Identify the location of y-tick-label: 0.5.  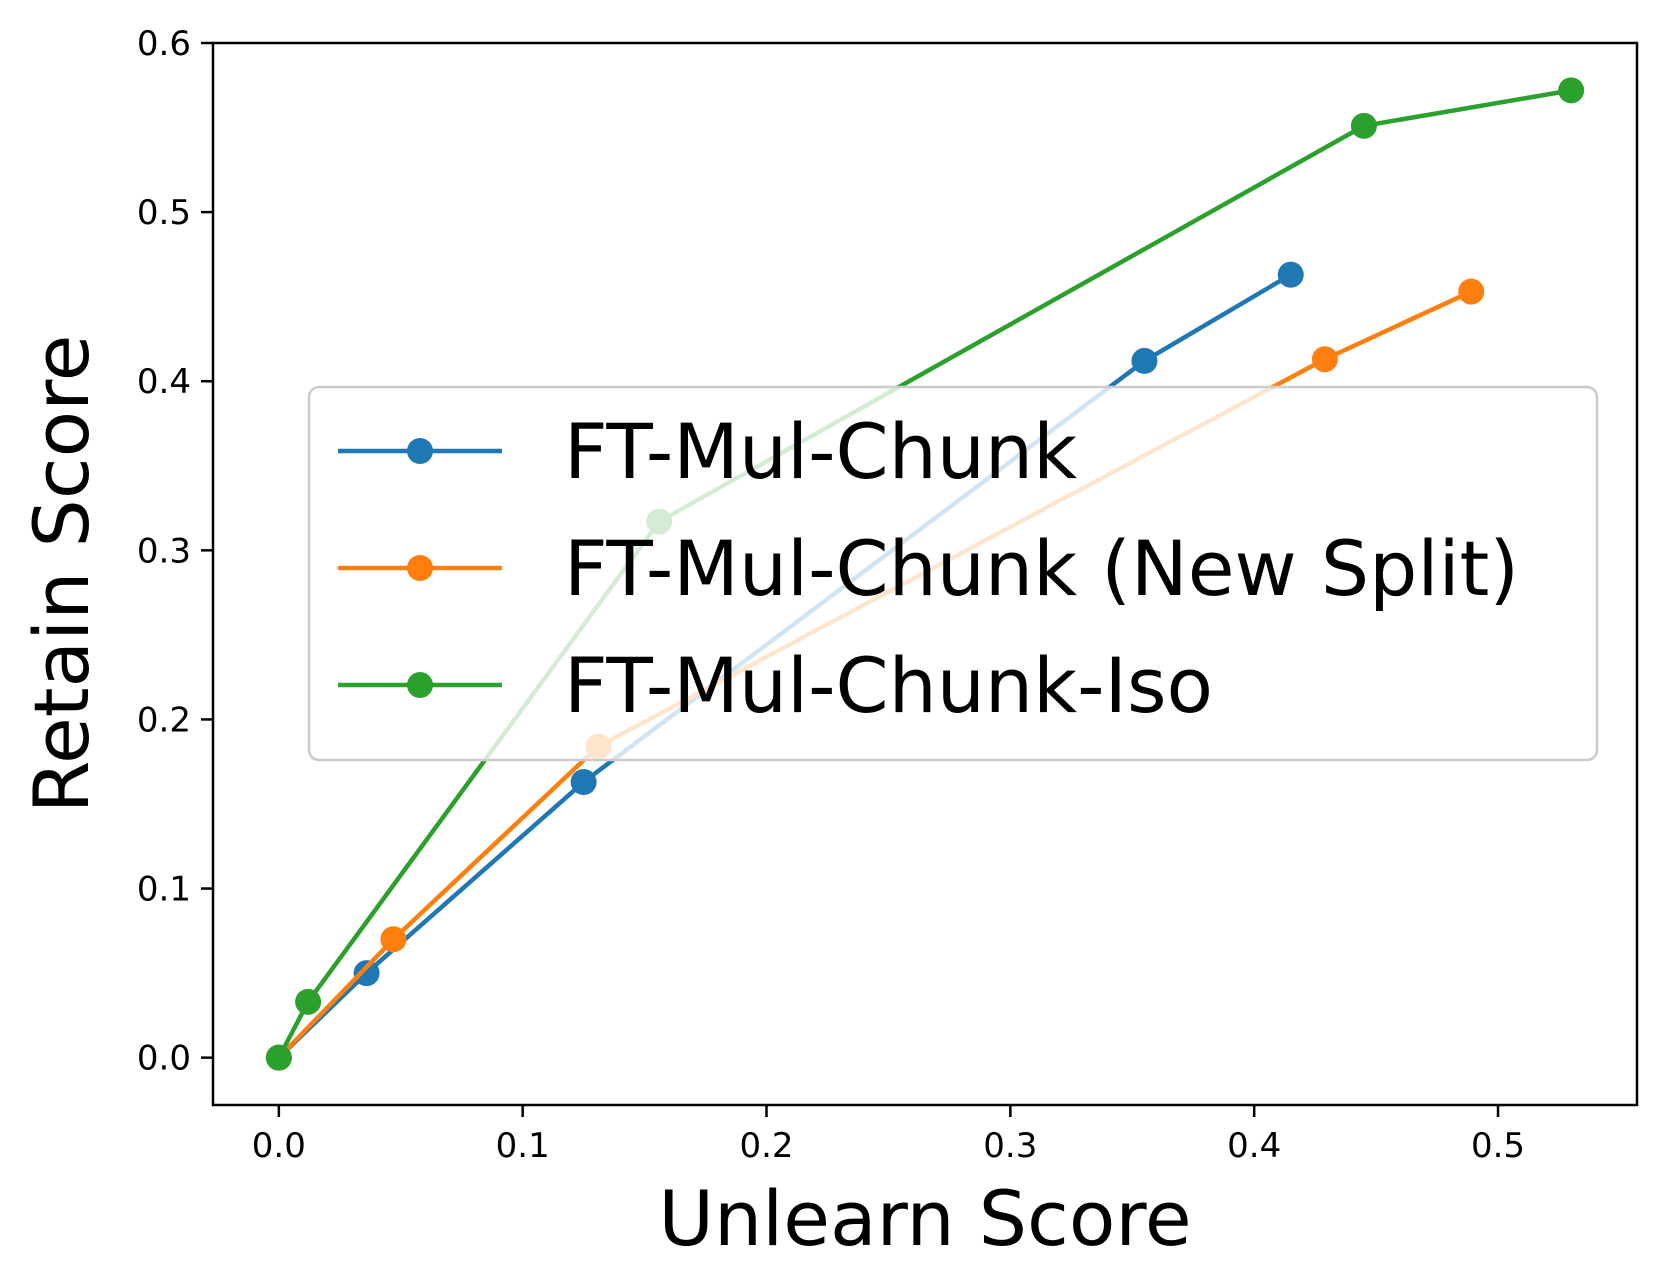
(164, 213).